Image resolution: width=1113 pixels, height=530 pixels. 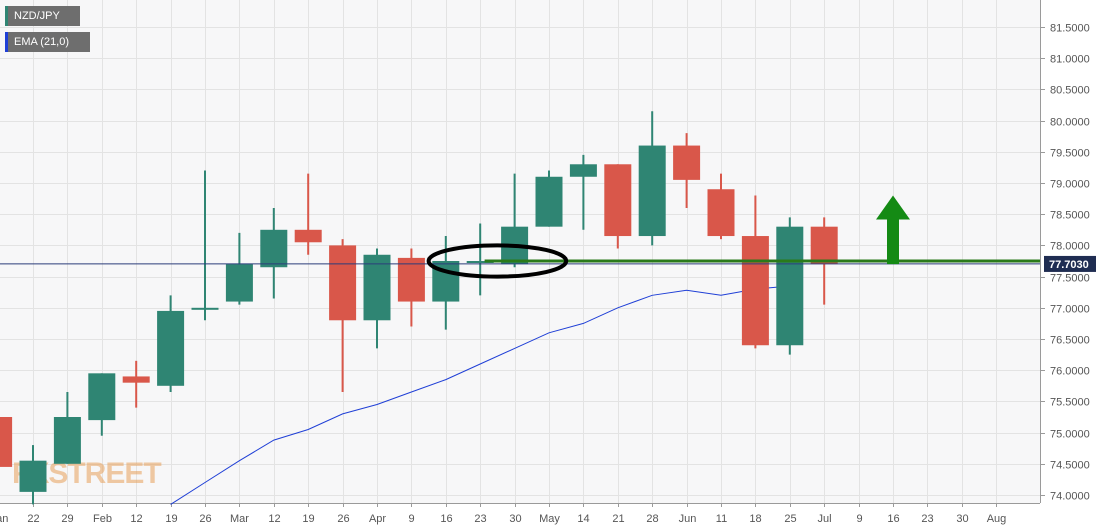 I want to click on legend-ema: EMA (21,0), so click(x=47, y=42).